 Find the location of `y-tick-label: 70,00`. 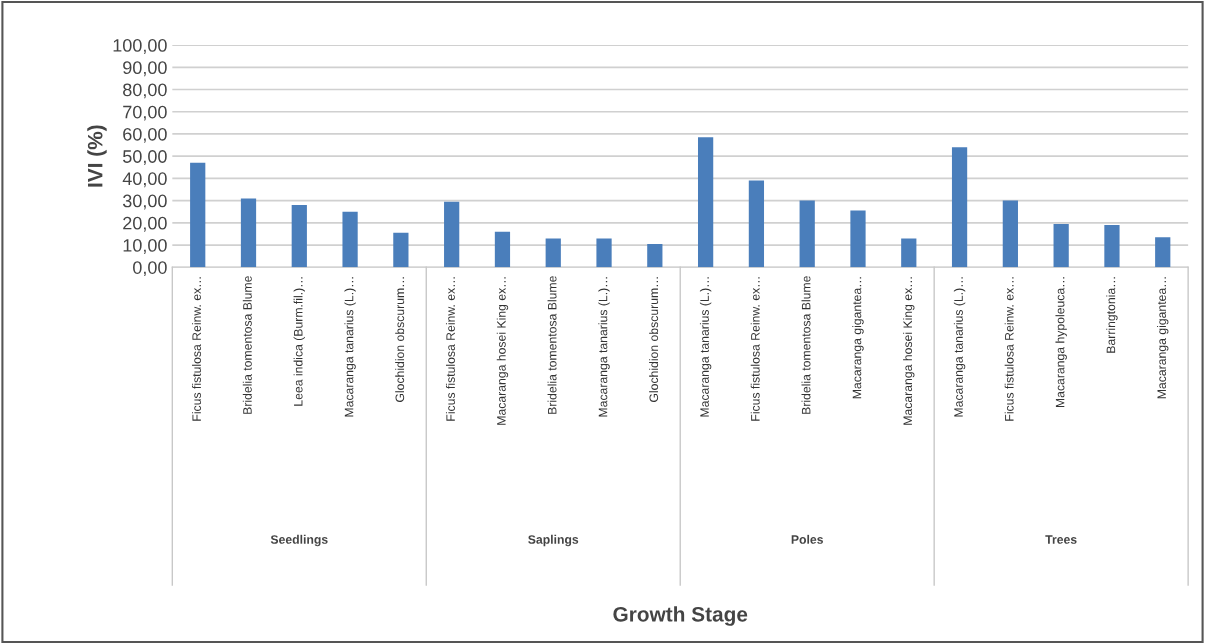

y-tick-label: 70,00 is located at coordinates (145, 113).